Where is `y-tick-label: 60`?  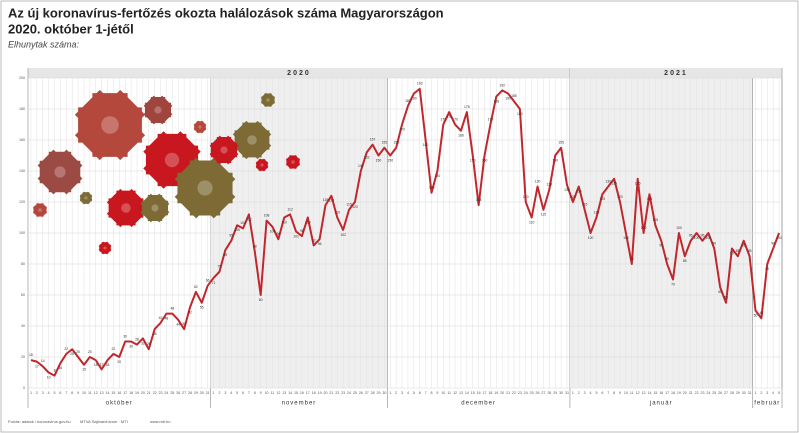
y-tick-label: 60 is located at coordinates (23, 295).